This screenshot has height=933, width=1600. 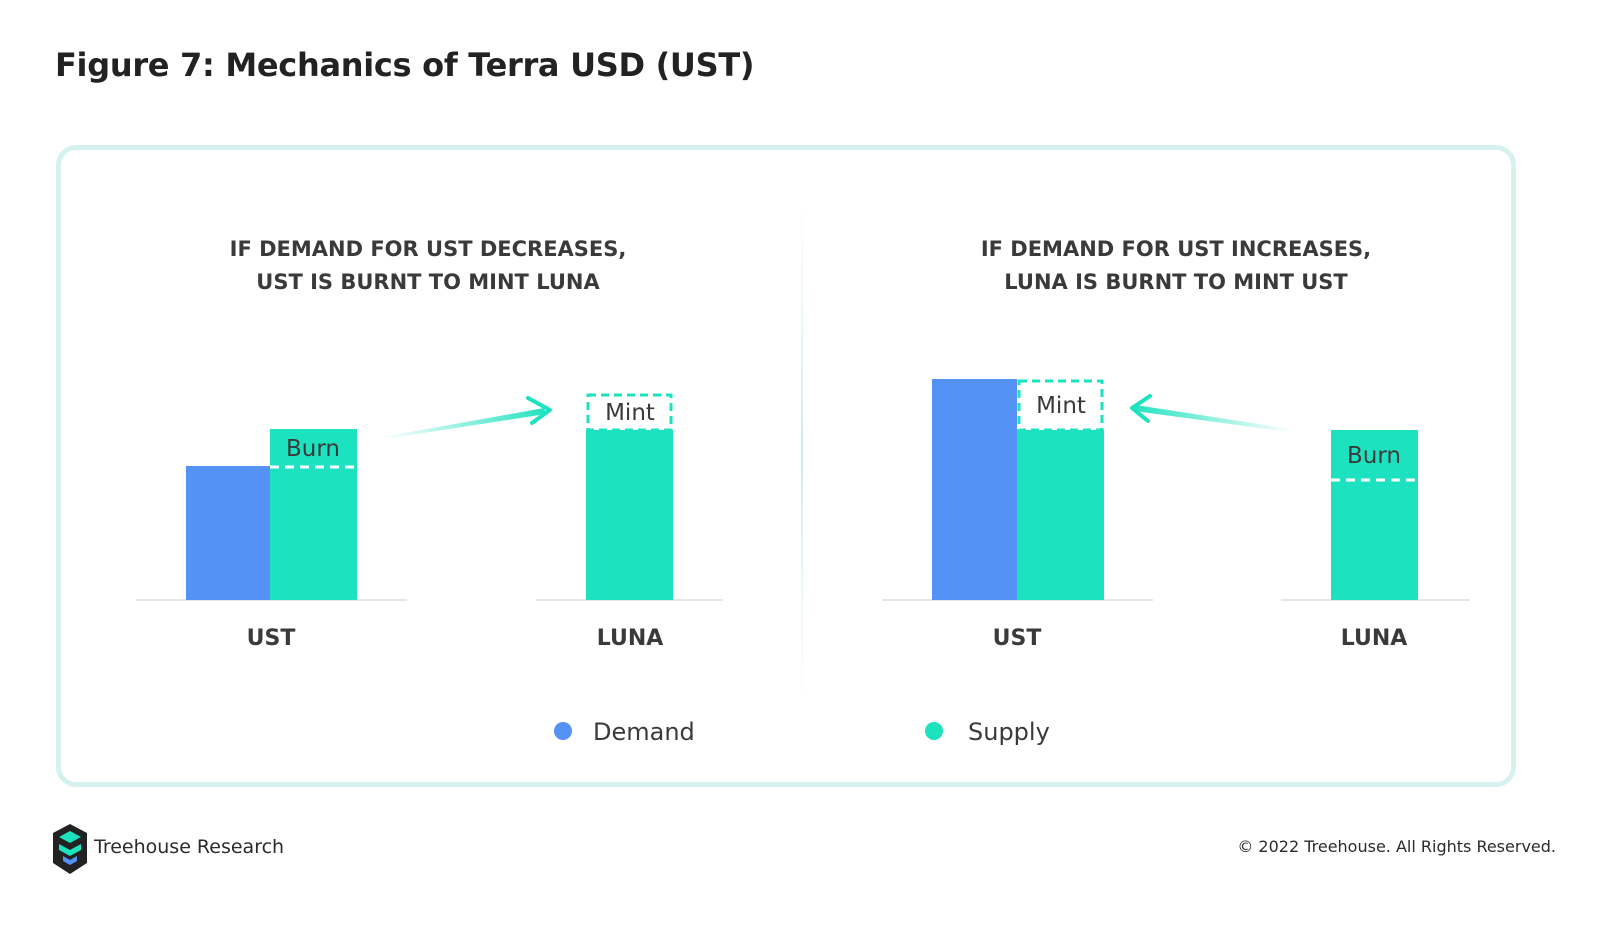 I want to click on panel-heading-line-1: IF DEMAND FOR UST DECREASES,, so click(x=428, y=249).